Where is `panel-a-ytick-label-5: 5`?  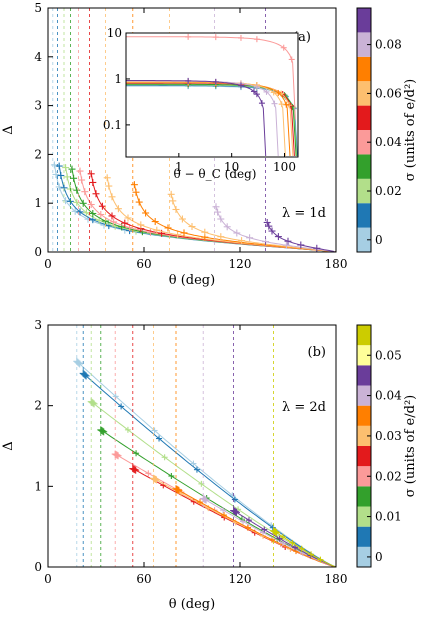
panel-a-ytick-label-5: 5 is located at coordinates (38, 8).